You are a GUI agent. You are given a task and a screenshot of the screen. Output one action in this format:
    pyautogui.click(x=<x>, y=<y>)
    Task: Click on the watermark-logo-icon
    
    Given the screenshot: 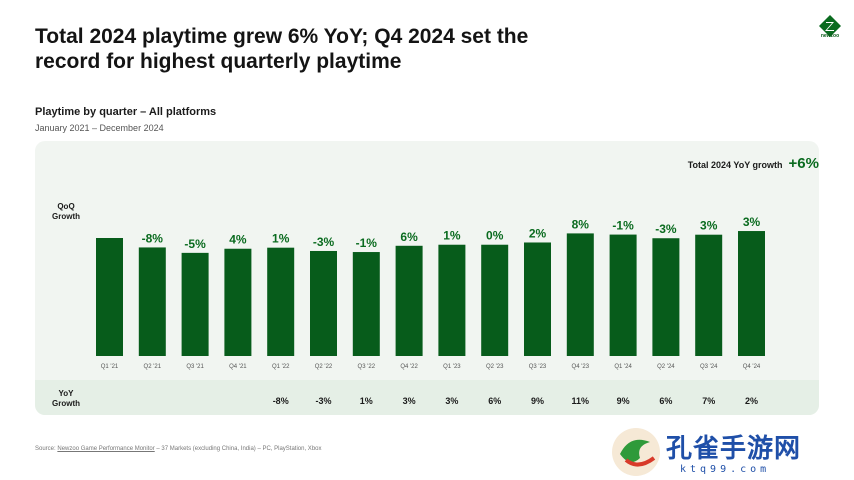 What is the action you would take?
    pyautogui.click(x=636, y=452)
    